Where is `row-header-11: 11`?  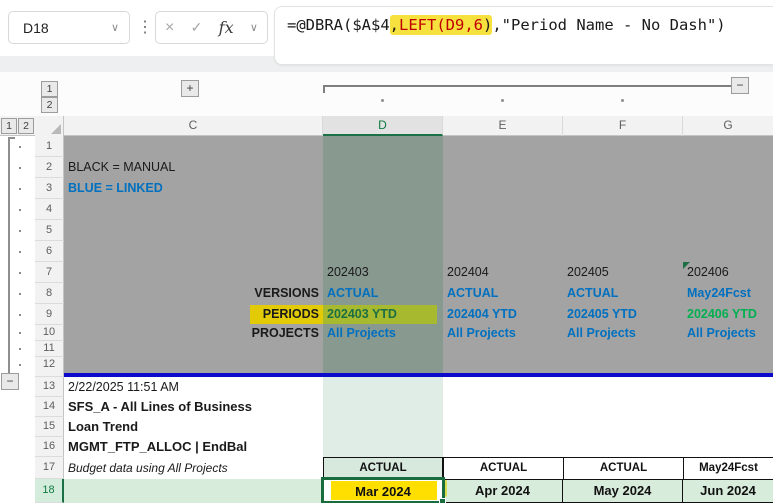 row-header-11: 11 is located at coordinates (49, 349).